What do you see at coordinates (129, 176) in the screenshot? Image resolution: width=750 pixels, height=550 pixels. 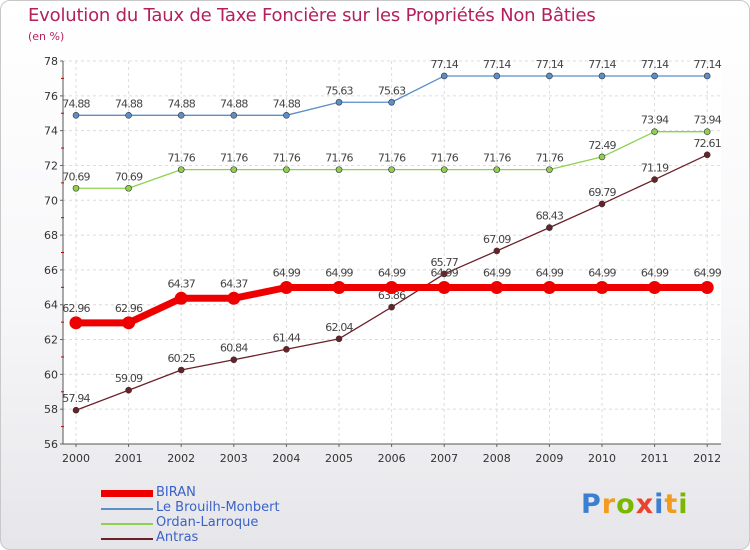 I see `data-label-ordan-larroque: 70.69` at bounding box center [129, 176].